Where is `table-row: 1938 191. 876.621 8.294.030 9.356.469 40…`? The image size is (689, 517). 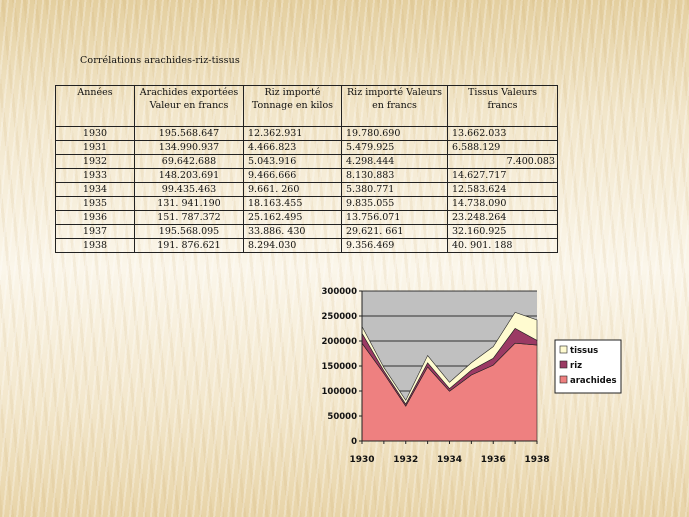 table-row: 1938 191. 876.621 8.294.030 9.356.469 40… is located at coordinates (306, 245).